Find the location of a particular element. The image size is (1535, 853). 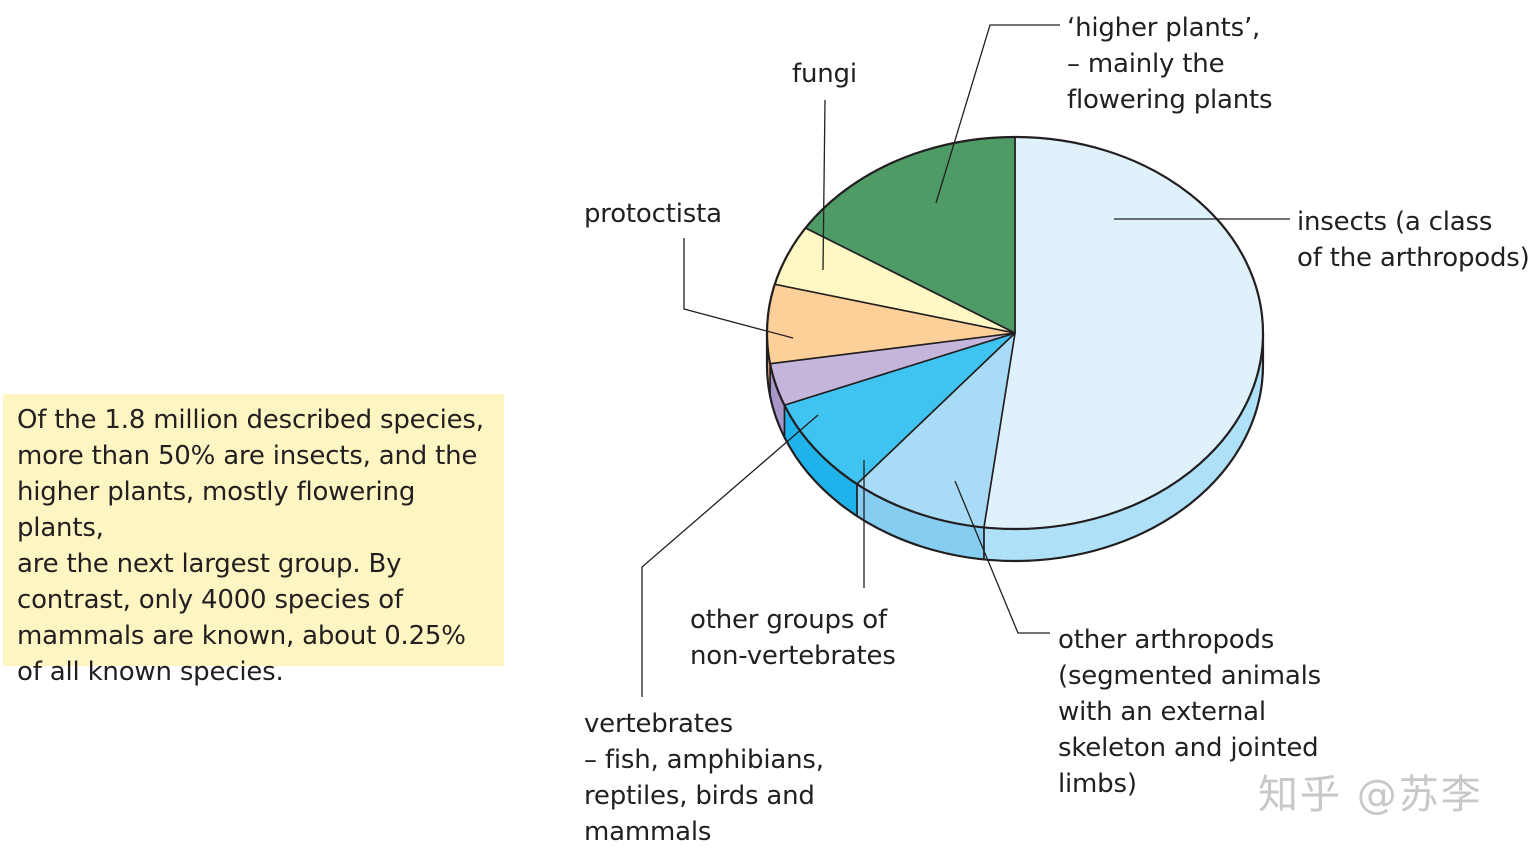

caption-line: are the next largest group. By is located at coordinates (209, 564).